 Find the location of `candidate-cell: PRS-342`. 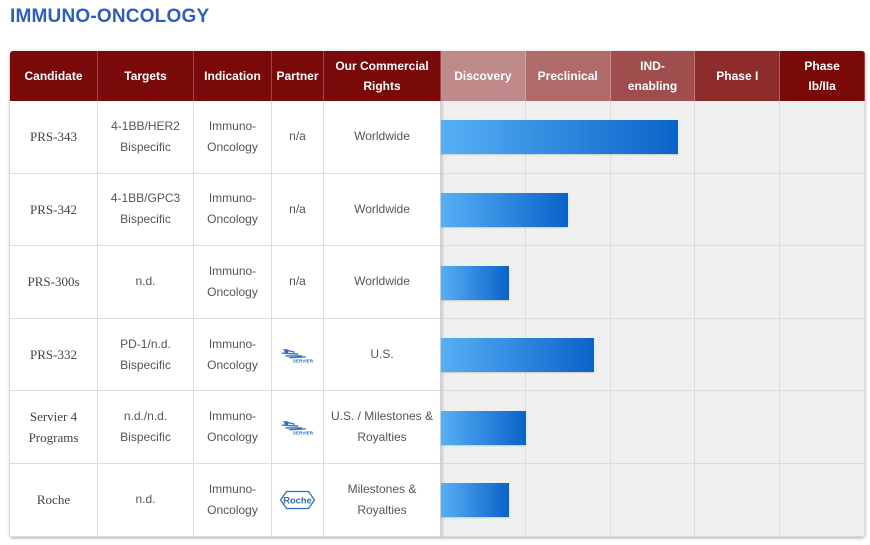

candidate-cell: PRS-342 is located at coordinates (54, 210).